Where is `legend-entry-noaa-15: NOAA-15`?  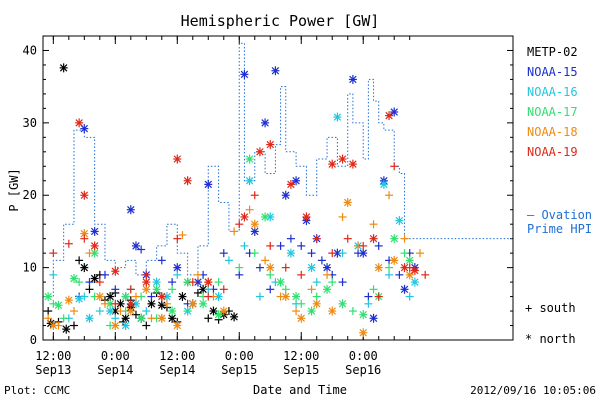 legend-entry-noaa-15: NOAA-15 is located at coordinates (552, 72).